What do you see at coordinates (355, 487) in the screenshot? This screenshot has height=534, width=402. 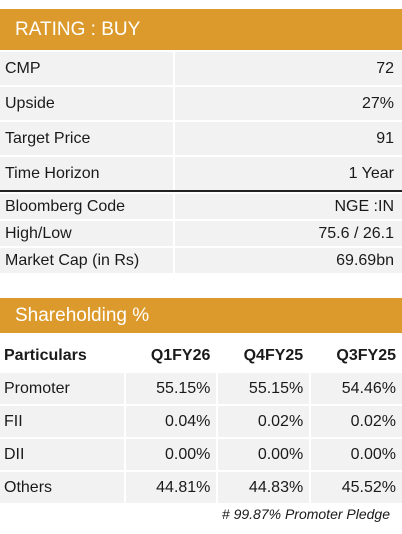 I see `table-cell: 45.52%` at bounding box center [355, 487].